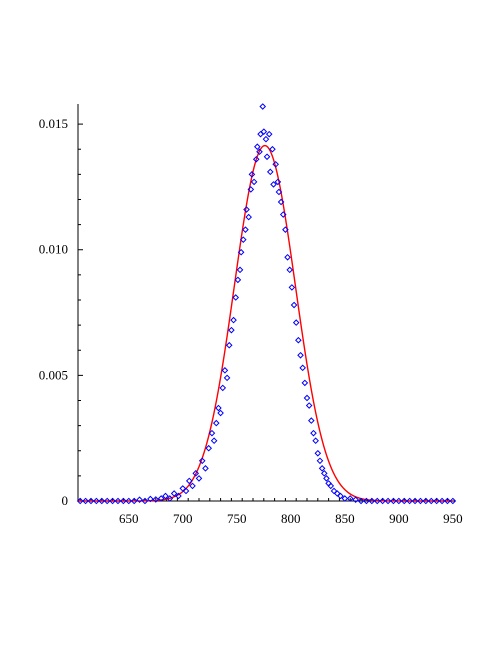  I want to click on y-tick-label: 0.010, so click(53, 249).